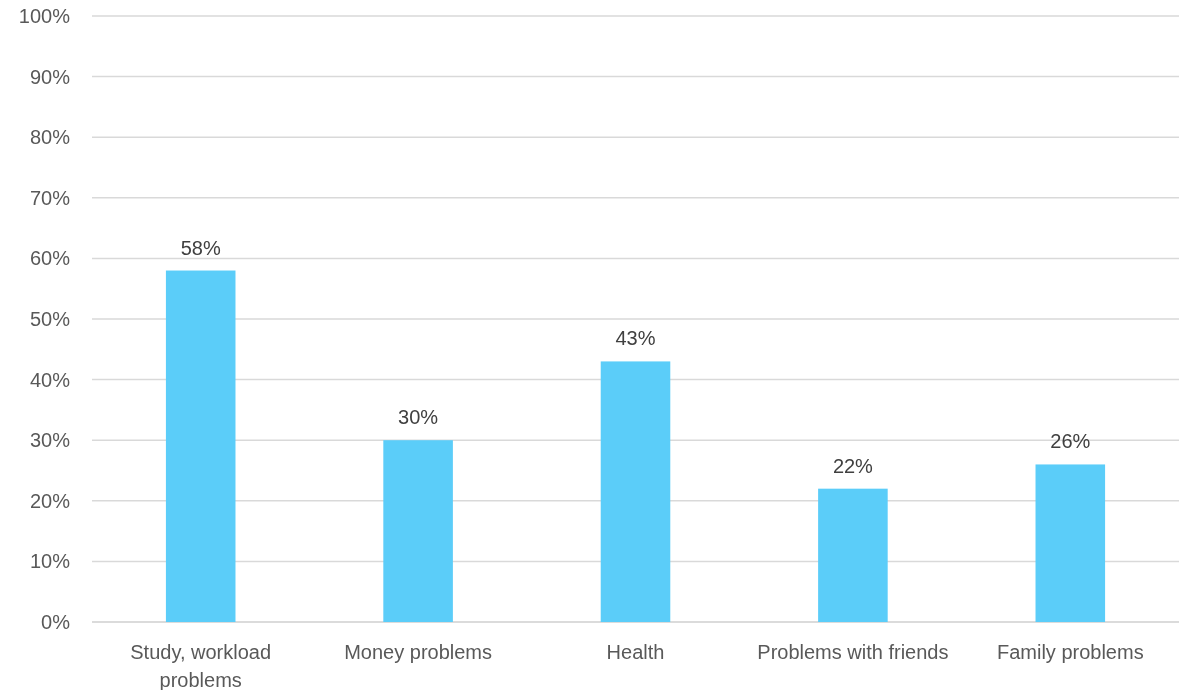  Describe the element at coordinates (56, 622) in the screenshot. I see `y-tick-label: 0%` at that location.